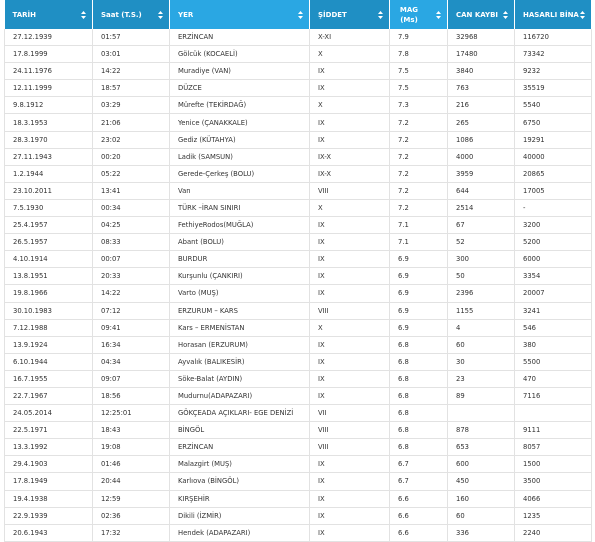  Describe the element at coordinates (239, 362) in the screenshot. I see `table-cell: Ayvalık (BALIKESİR)` at that location.